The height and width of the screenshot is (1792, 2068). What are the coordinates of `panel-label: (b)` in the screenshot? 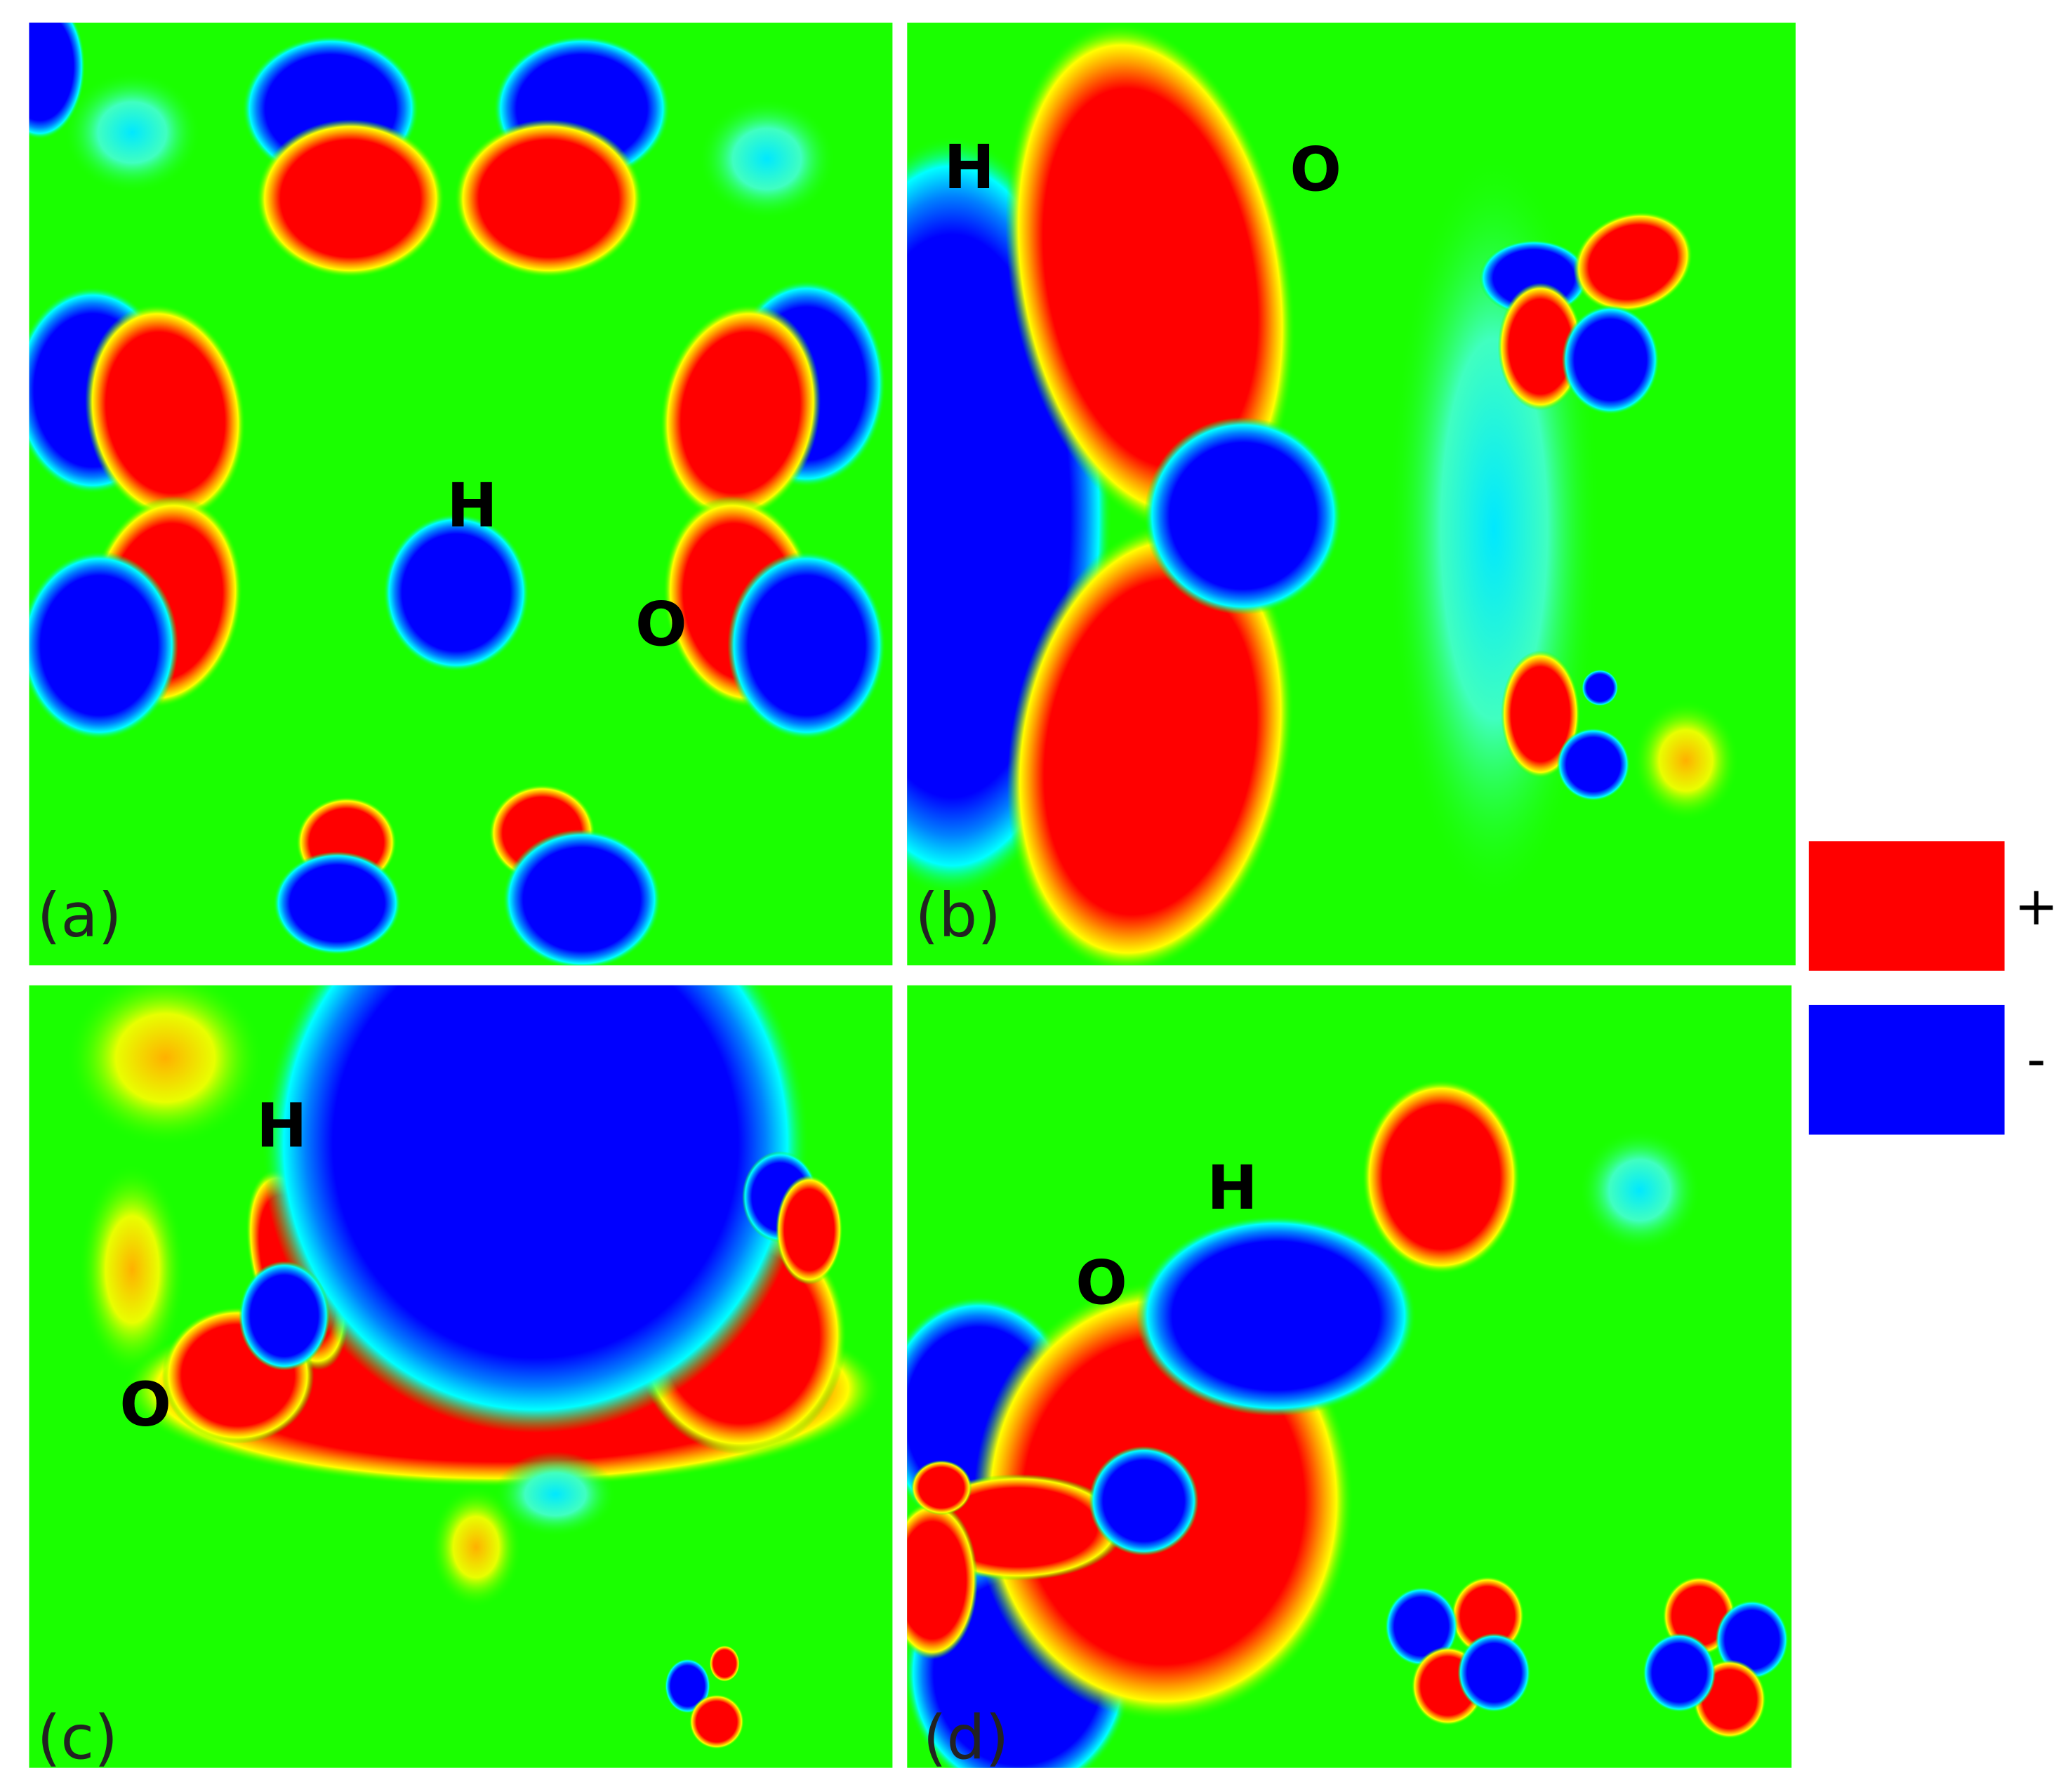 It's located at (958, 916).